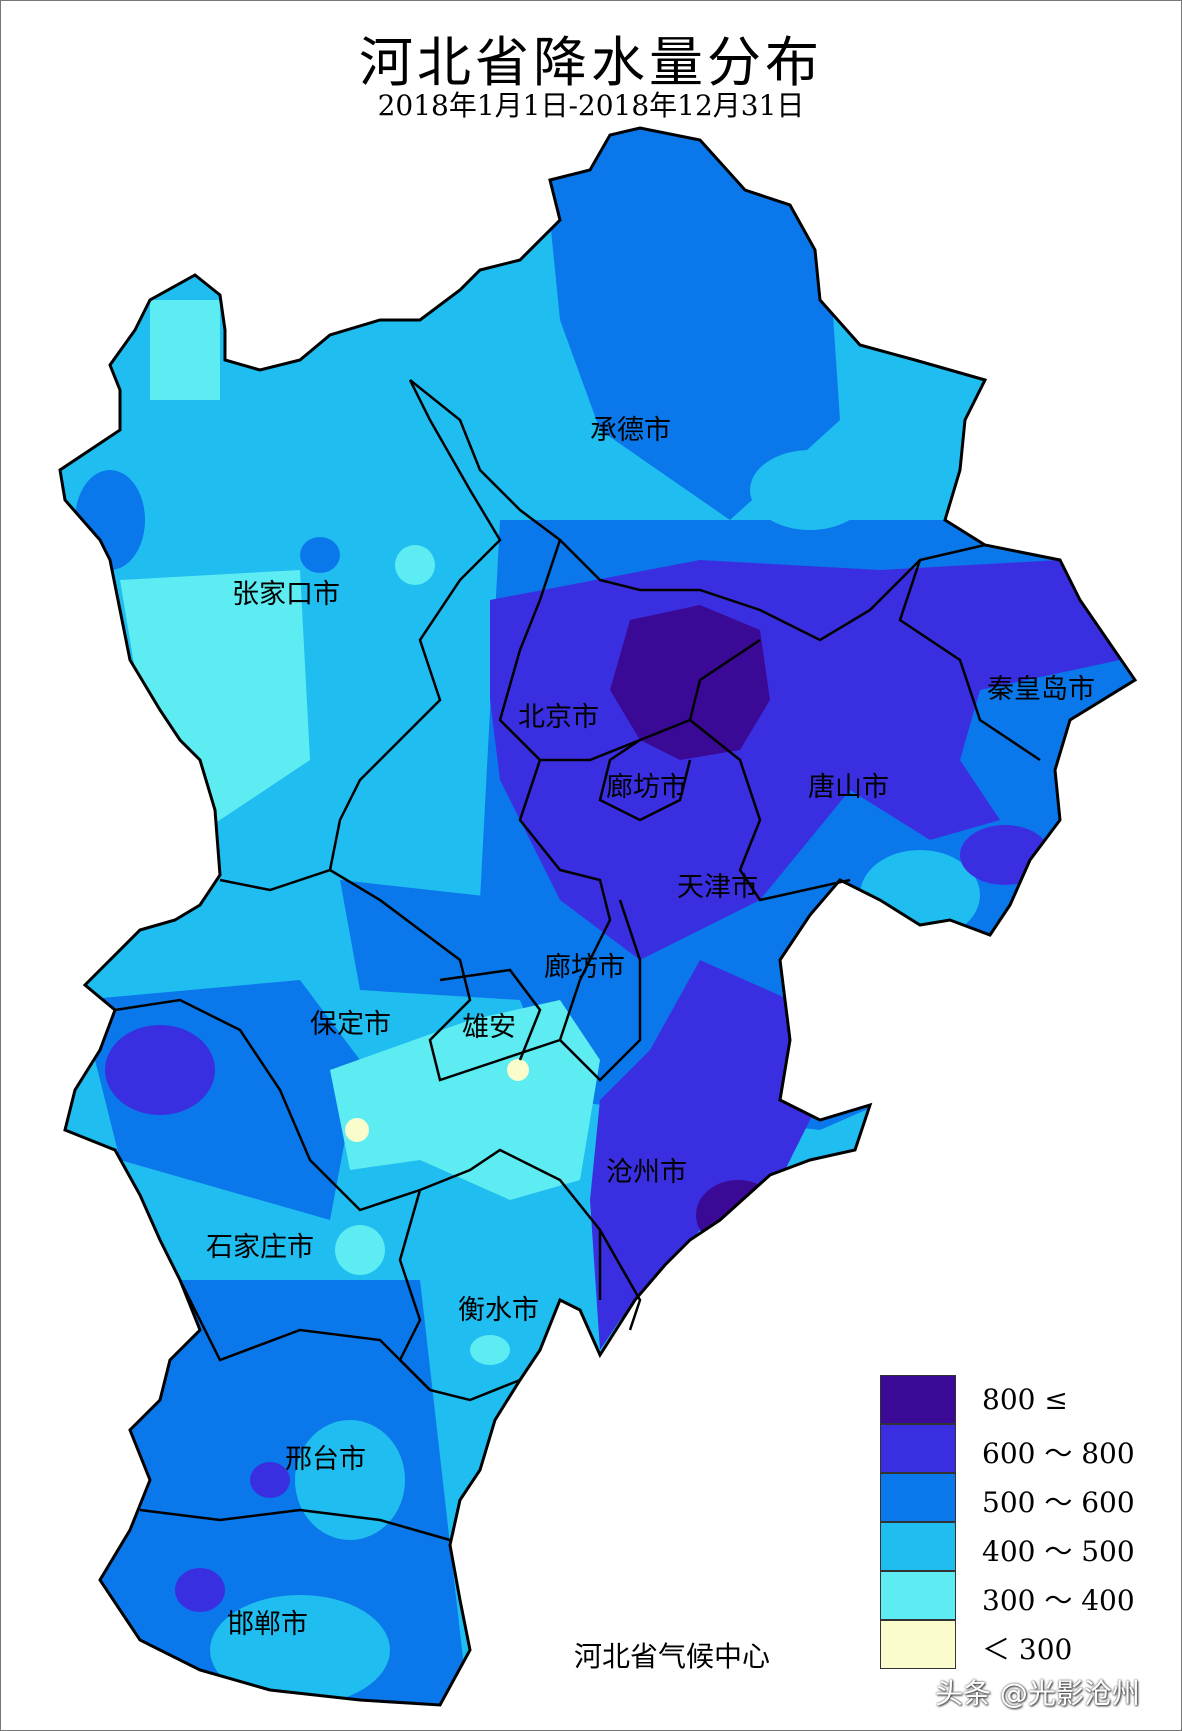  Describe the element at coordinates (591, 105) in the screenshot. I see `map-subtitle: 2018年1月1日-2018年12月31日` at that location.